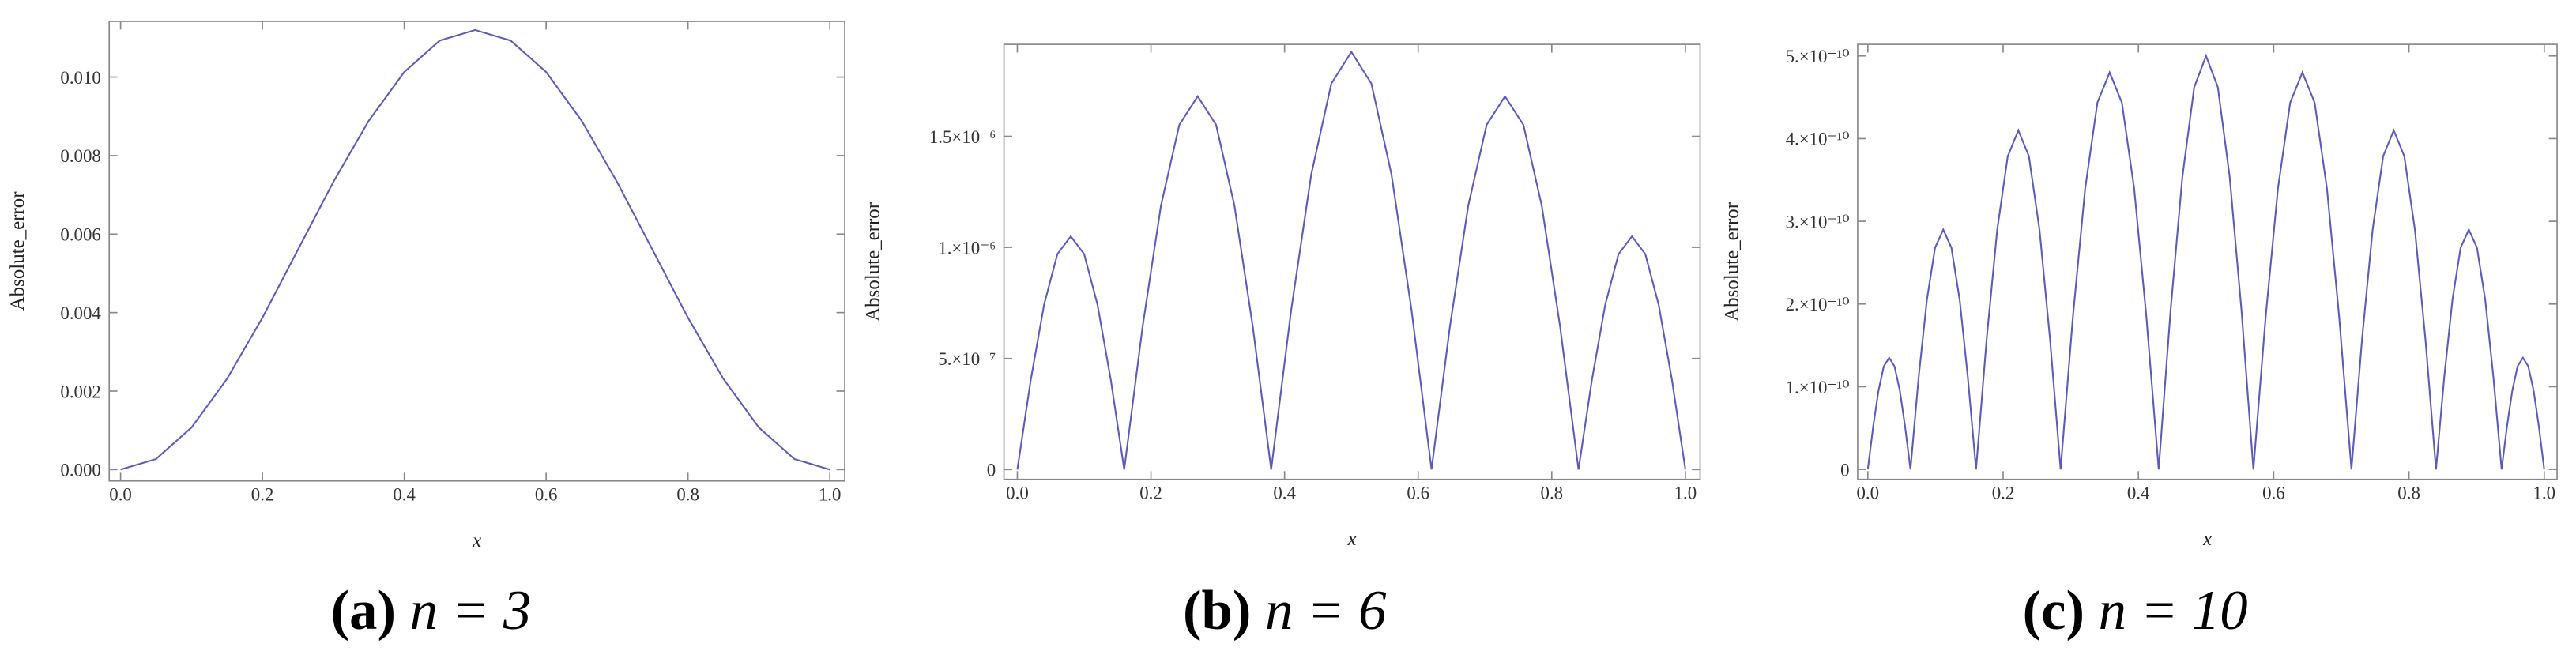 The width and height of the screenshot is (2576, 655). I want to click on caption-text: n = 6, so click(1326, 611).